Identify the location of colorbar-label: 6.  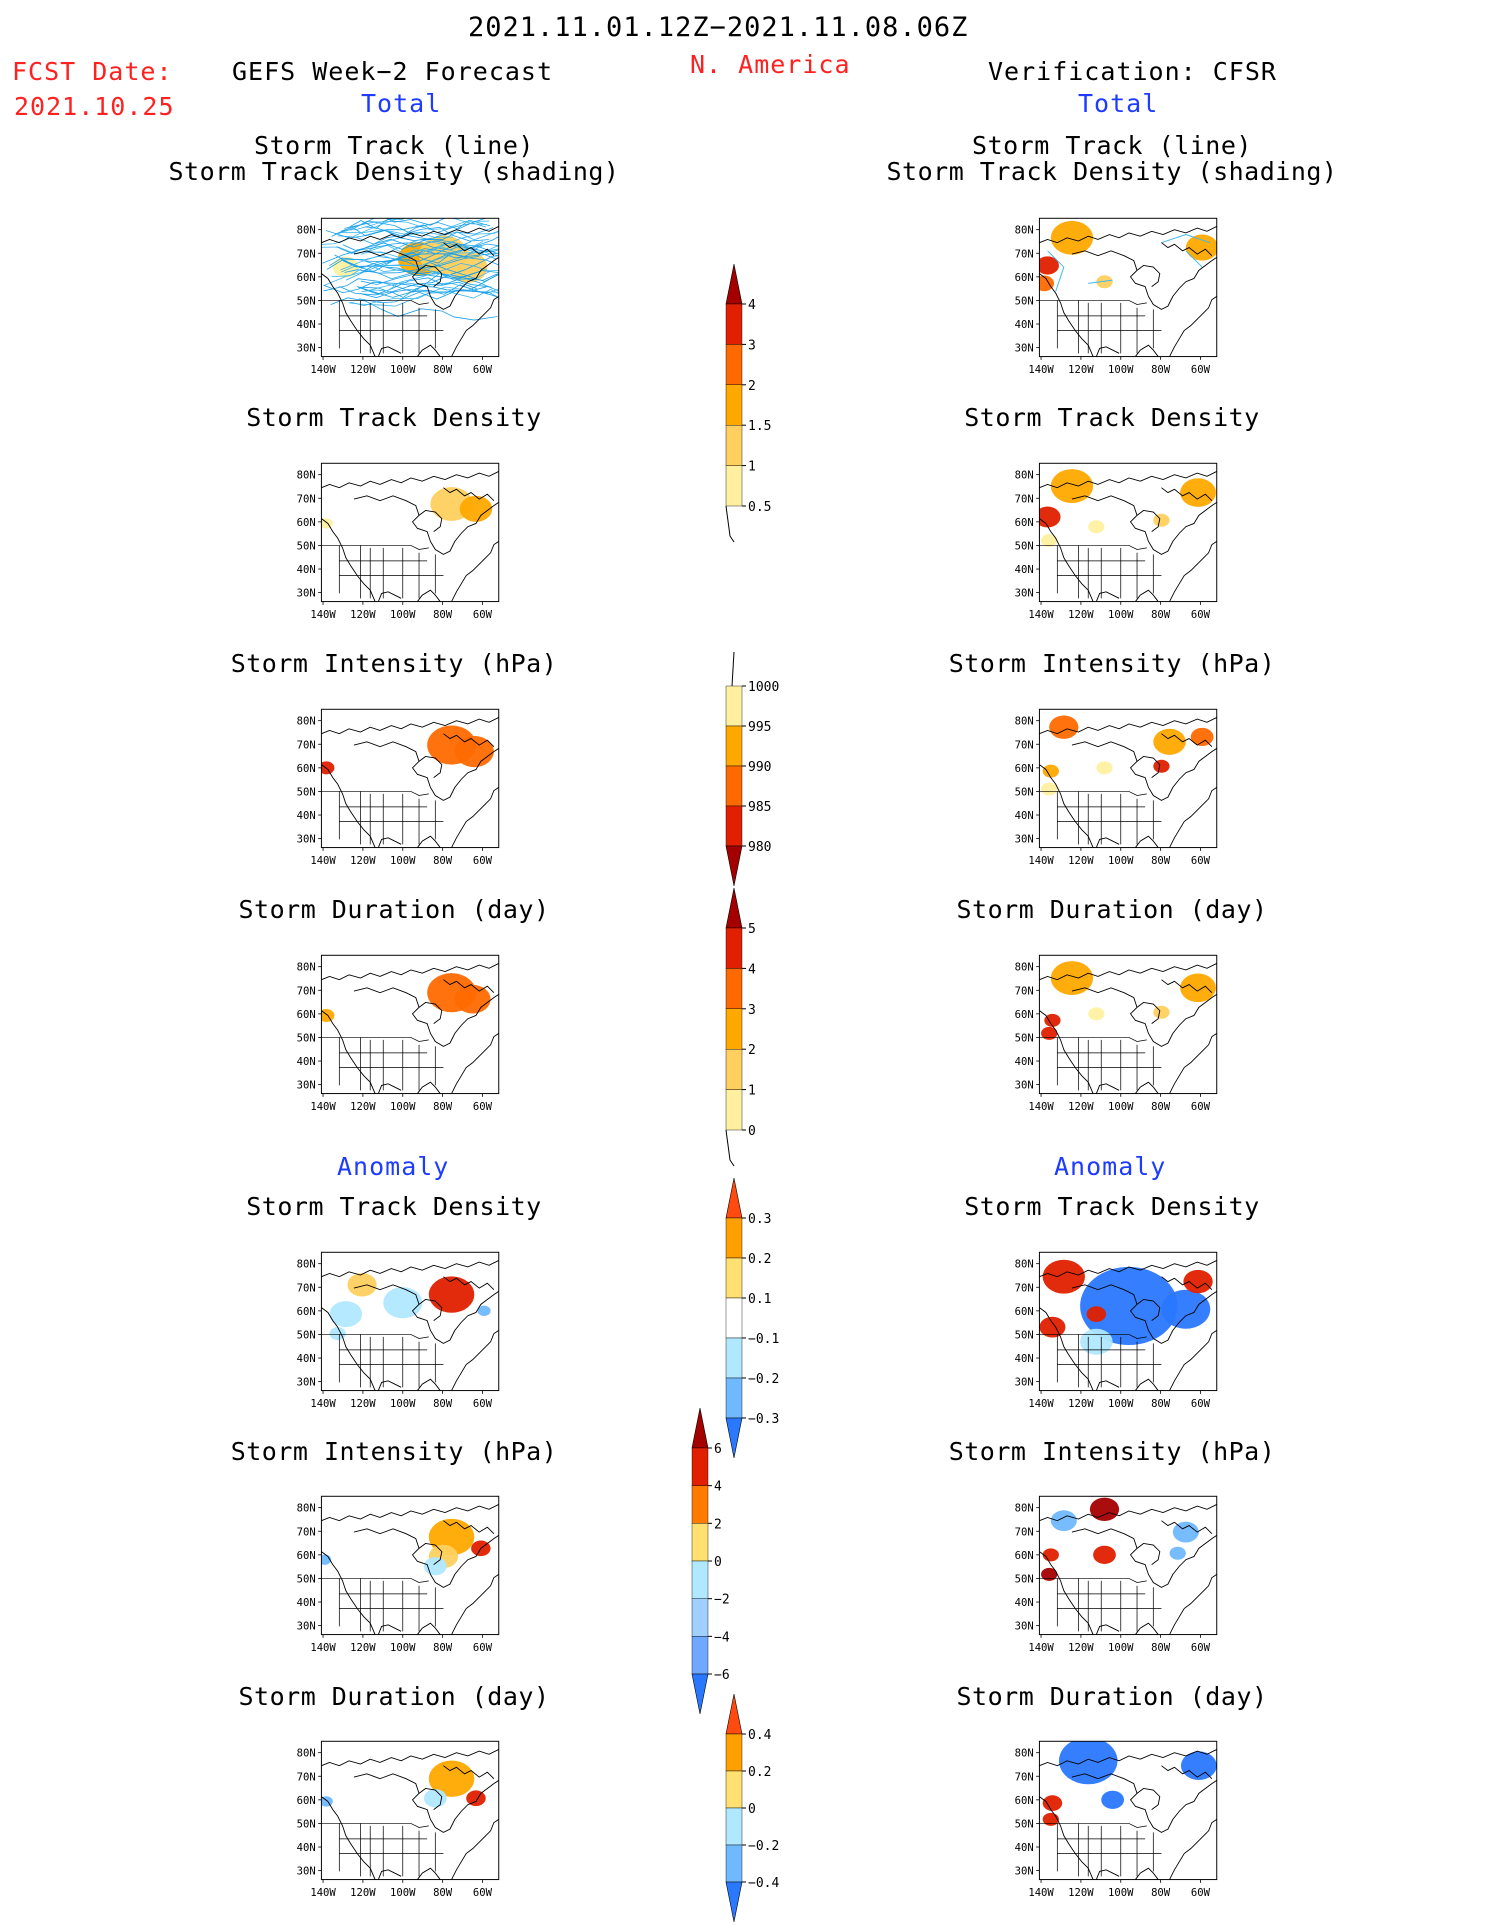
(718, 1449).